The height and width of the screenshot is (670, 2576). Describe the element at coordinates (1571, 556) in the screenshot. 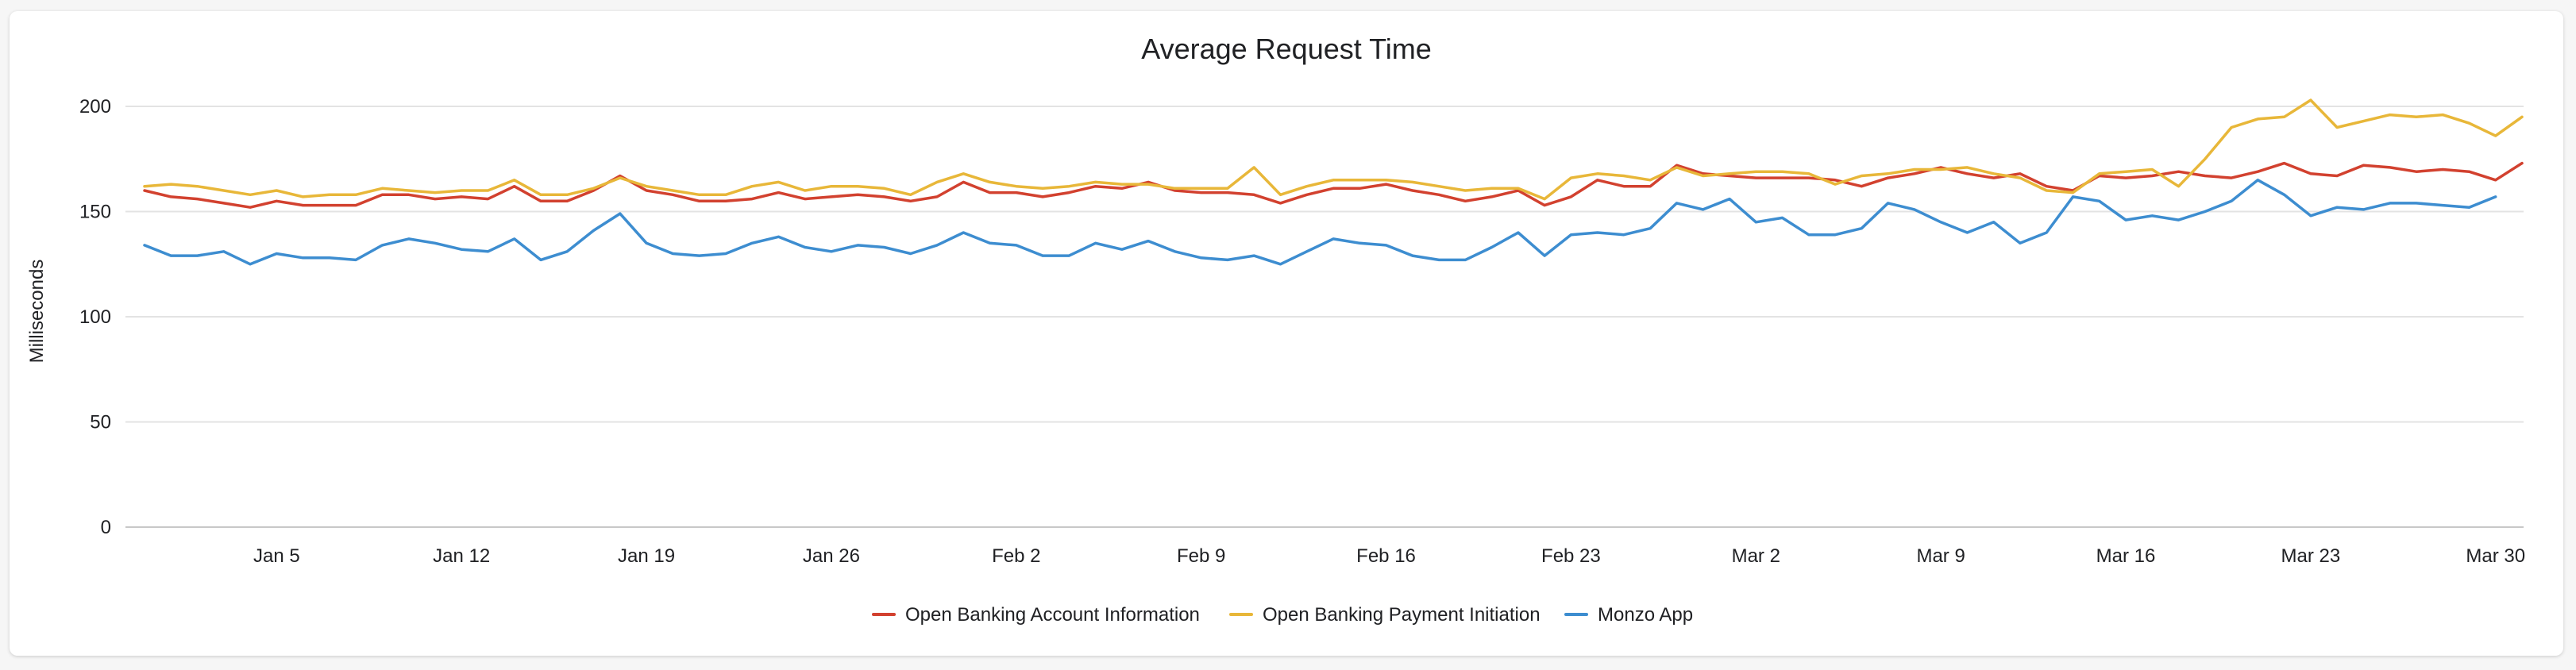

I see `x-tick-label: Feb 23` at that location.